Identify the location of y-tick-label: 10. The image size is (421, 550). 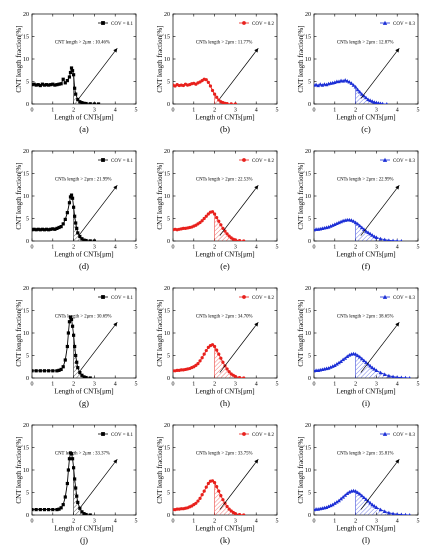
(308, 60).